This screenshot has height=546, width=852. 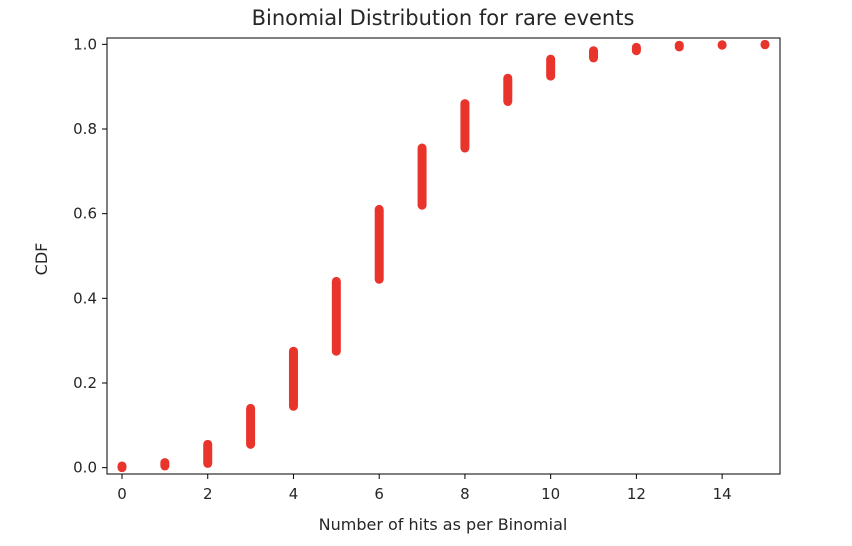 What do you see at coordinates (443, 18) in the screenshot?
I see `chart-title: Binomial Distribution for rare events` at bounding box center [443, 18].